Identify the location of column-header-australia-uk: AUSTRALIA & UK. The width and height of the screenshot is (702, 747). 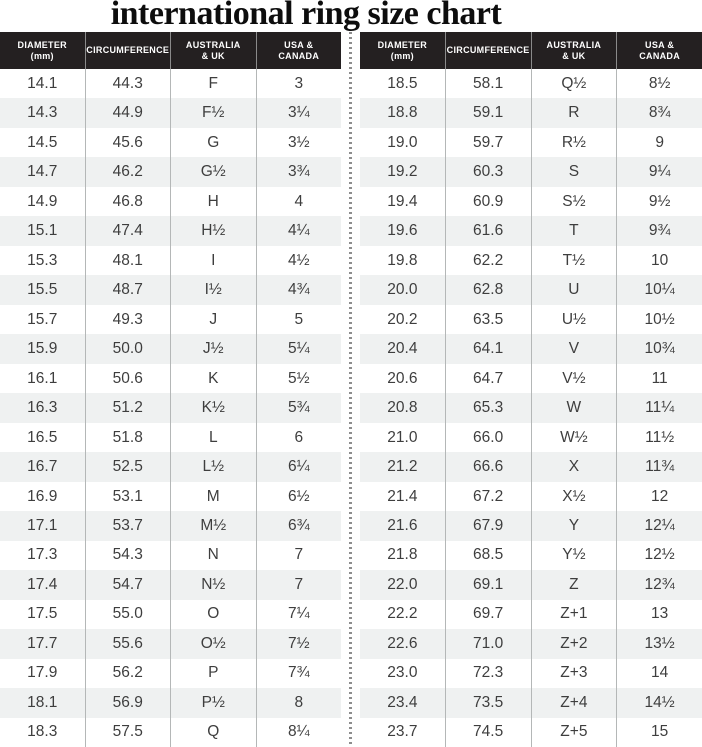
(213, 50).